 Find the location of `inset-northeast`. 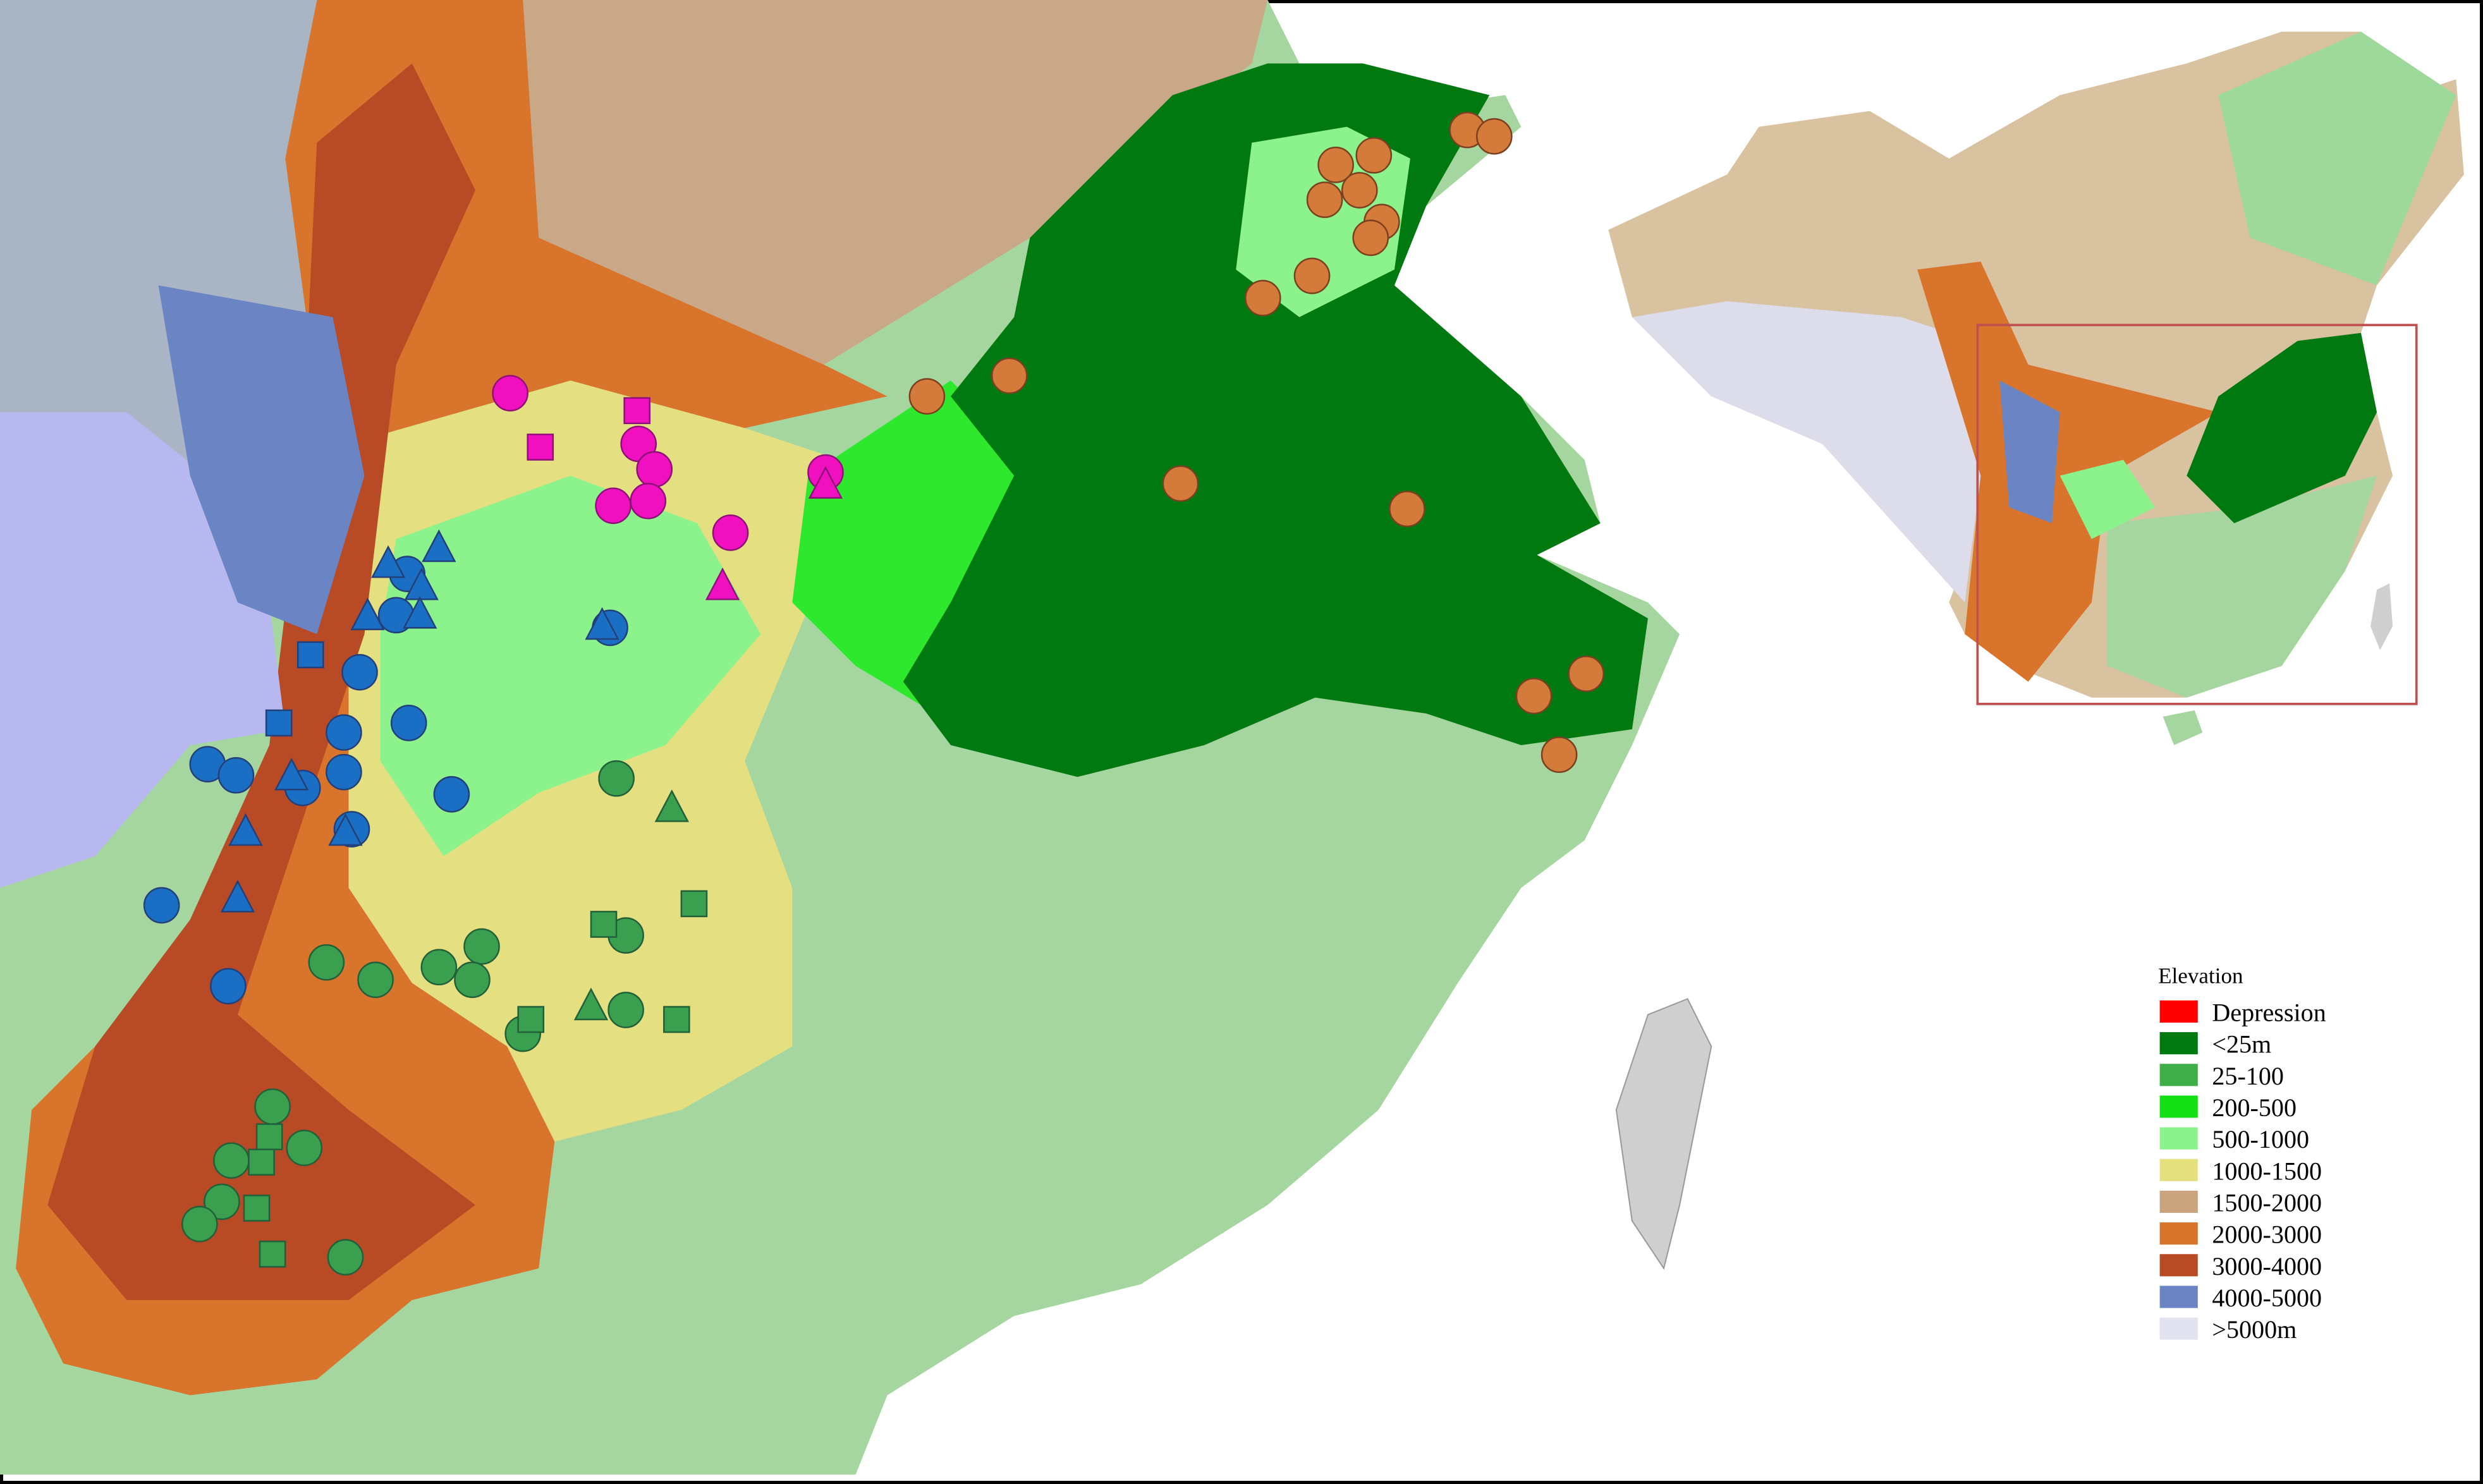

inset-northeast is located at coordinates (2337, 159).